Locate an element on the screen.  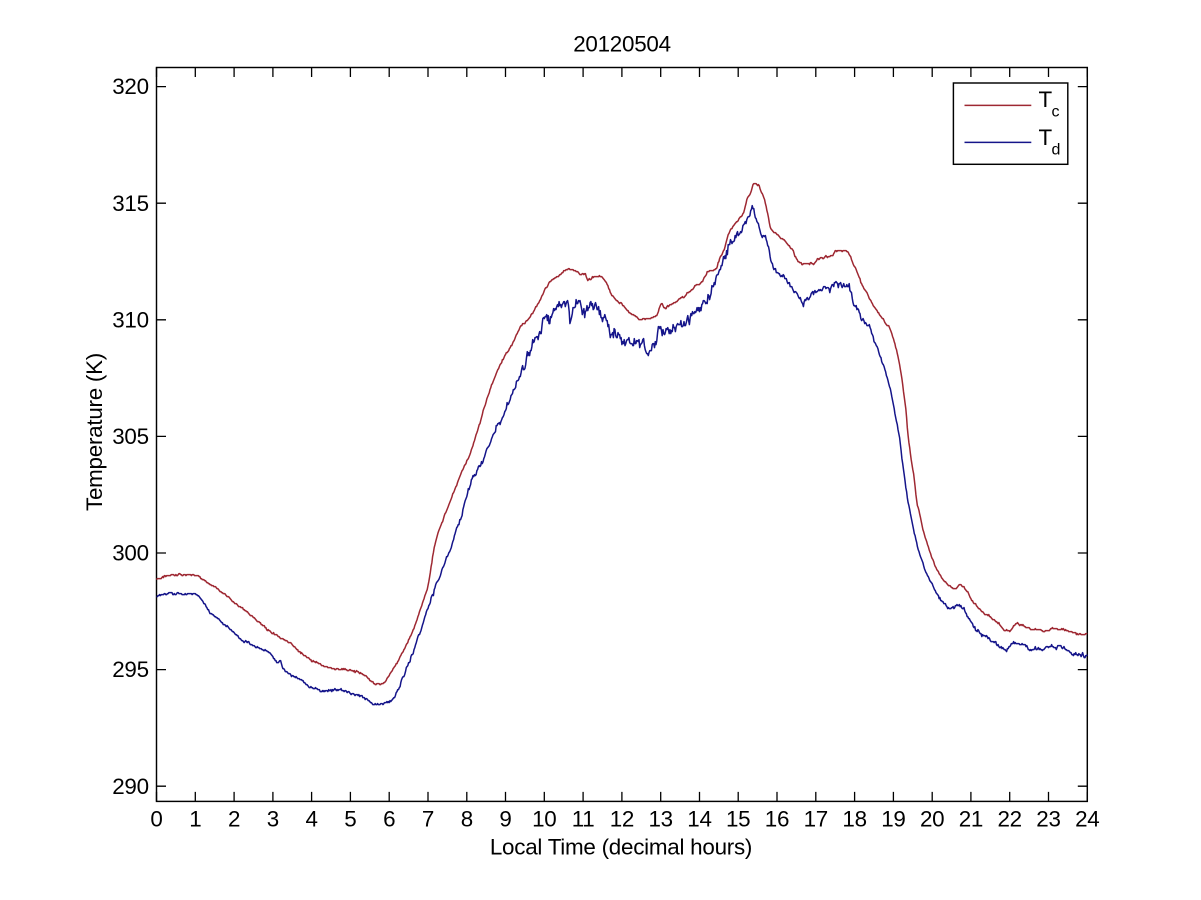
svg-text: 14 is located at coordinates (699, 819).